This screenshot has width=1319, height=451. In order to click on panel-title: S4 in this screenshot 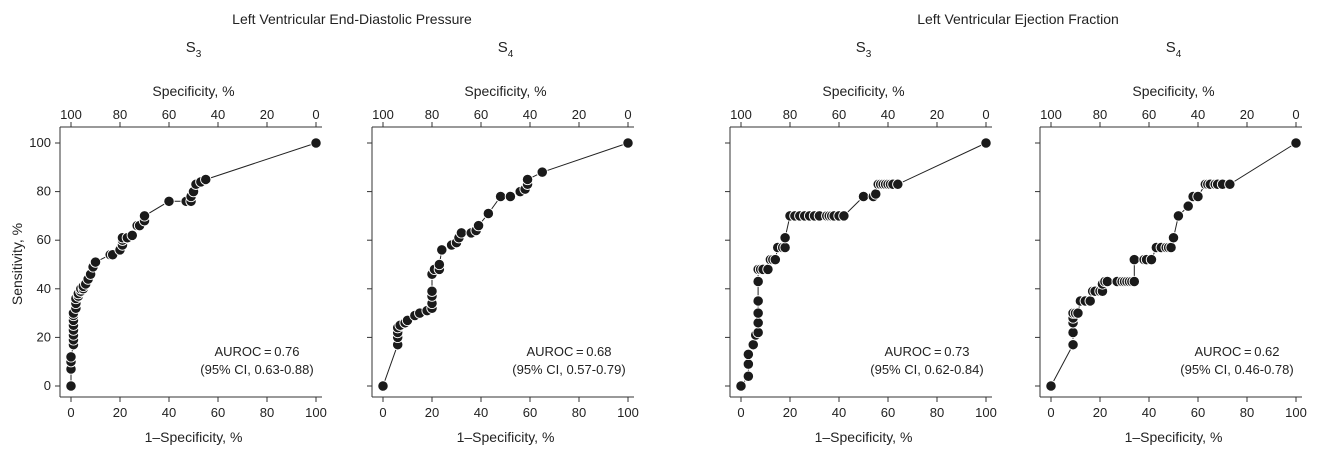, I will do `click(506, 49)`.